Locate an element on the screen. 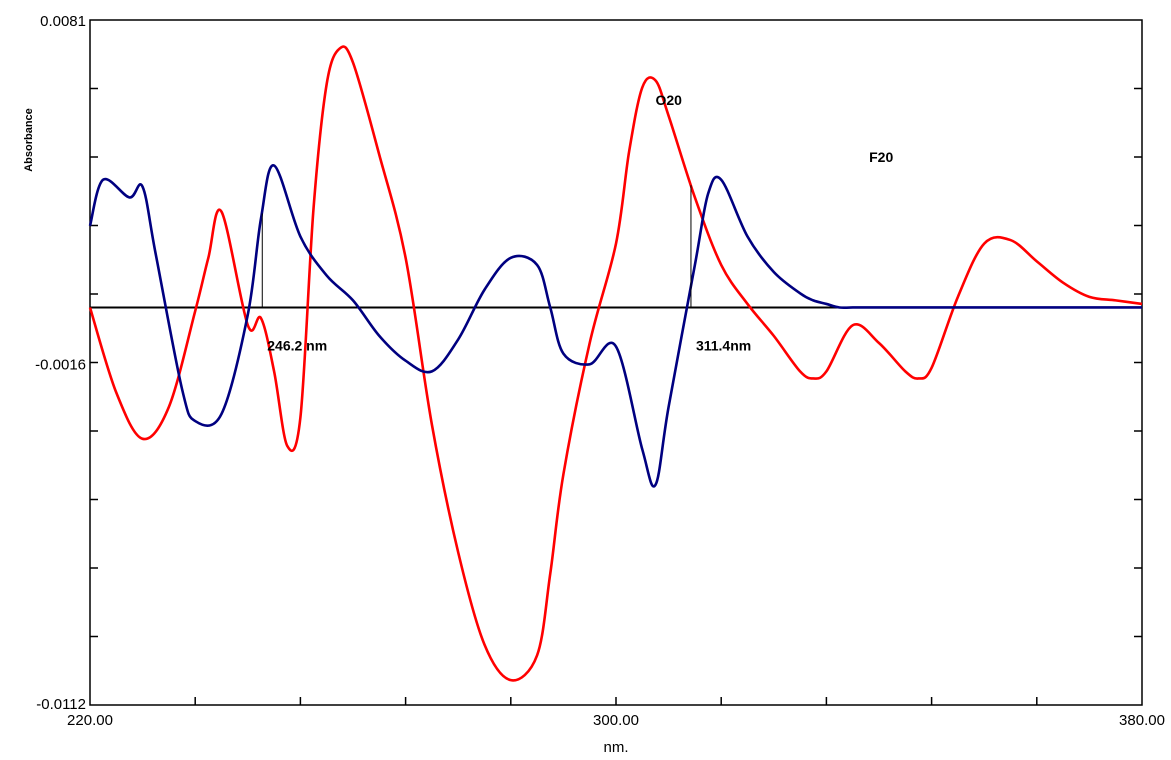 This screenshot has height=760, width=1171. y-tick-label: -0.0016 is located at coordinates (60, 364).